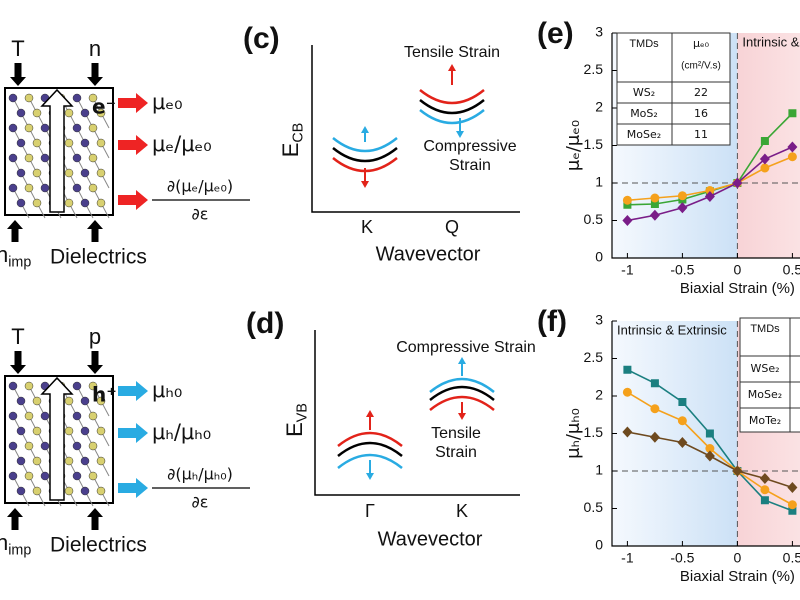  I want to click on dielectrics-label: Dielectrics, so click(98, 257).